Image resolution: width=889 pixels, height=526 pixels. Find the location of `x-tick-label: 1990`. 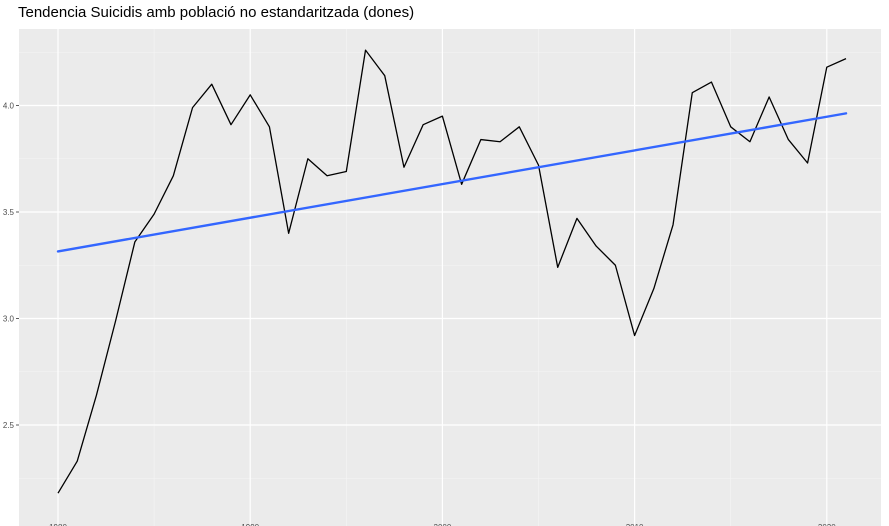

x-tick-label: 1990 is located at coordinates (250, 524).